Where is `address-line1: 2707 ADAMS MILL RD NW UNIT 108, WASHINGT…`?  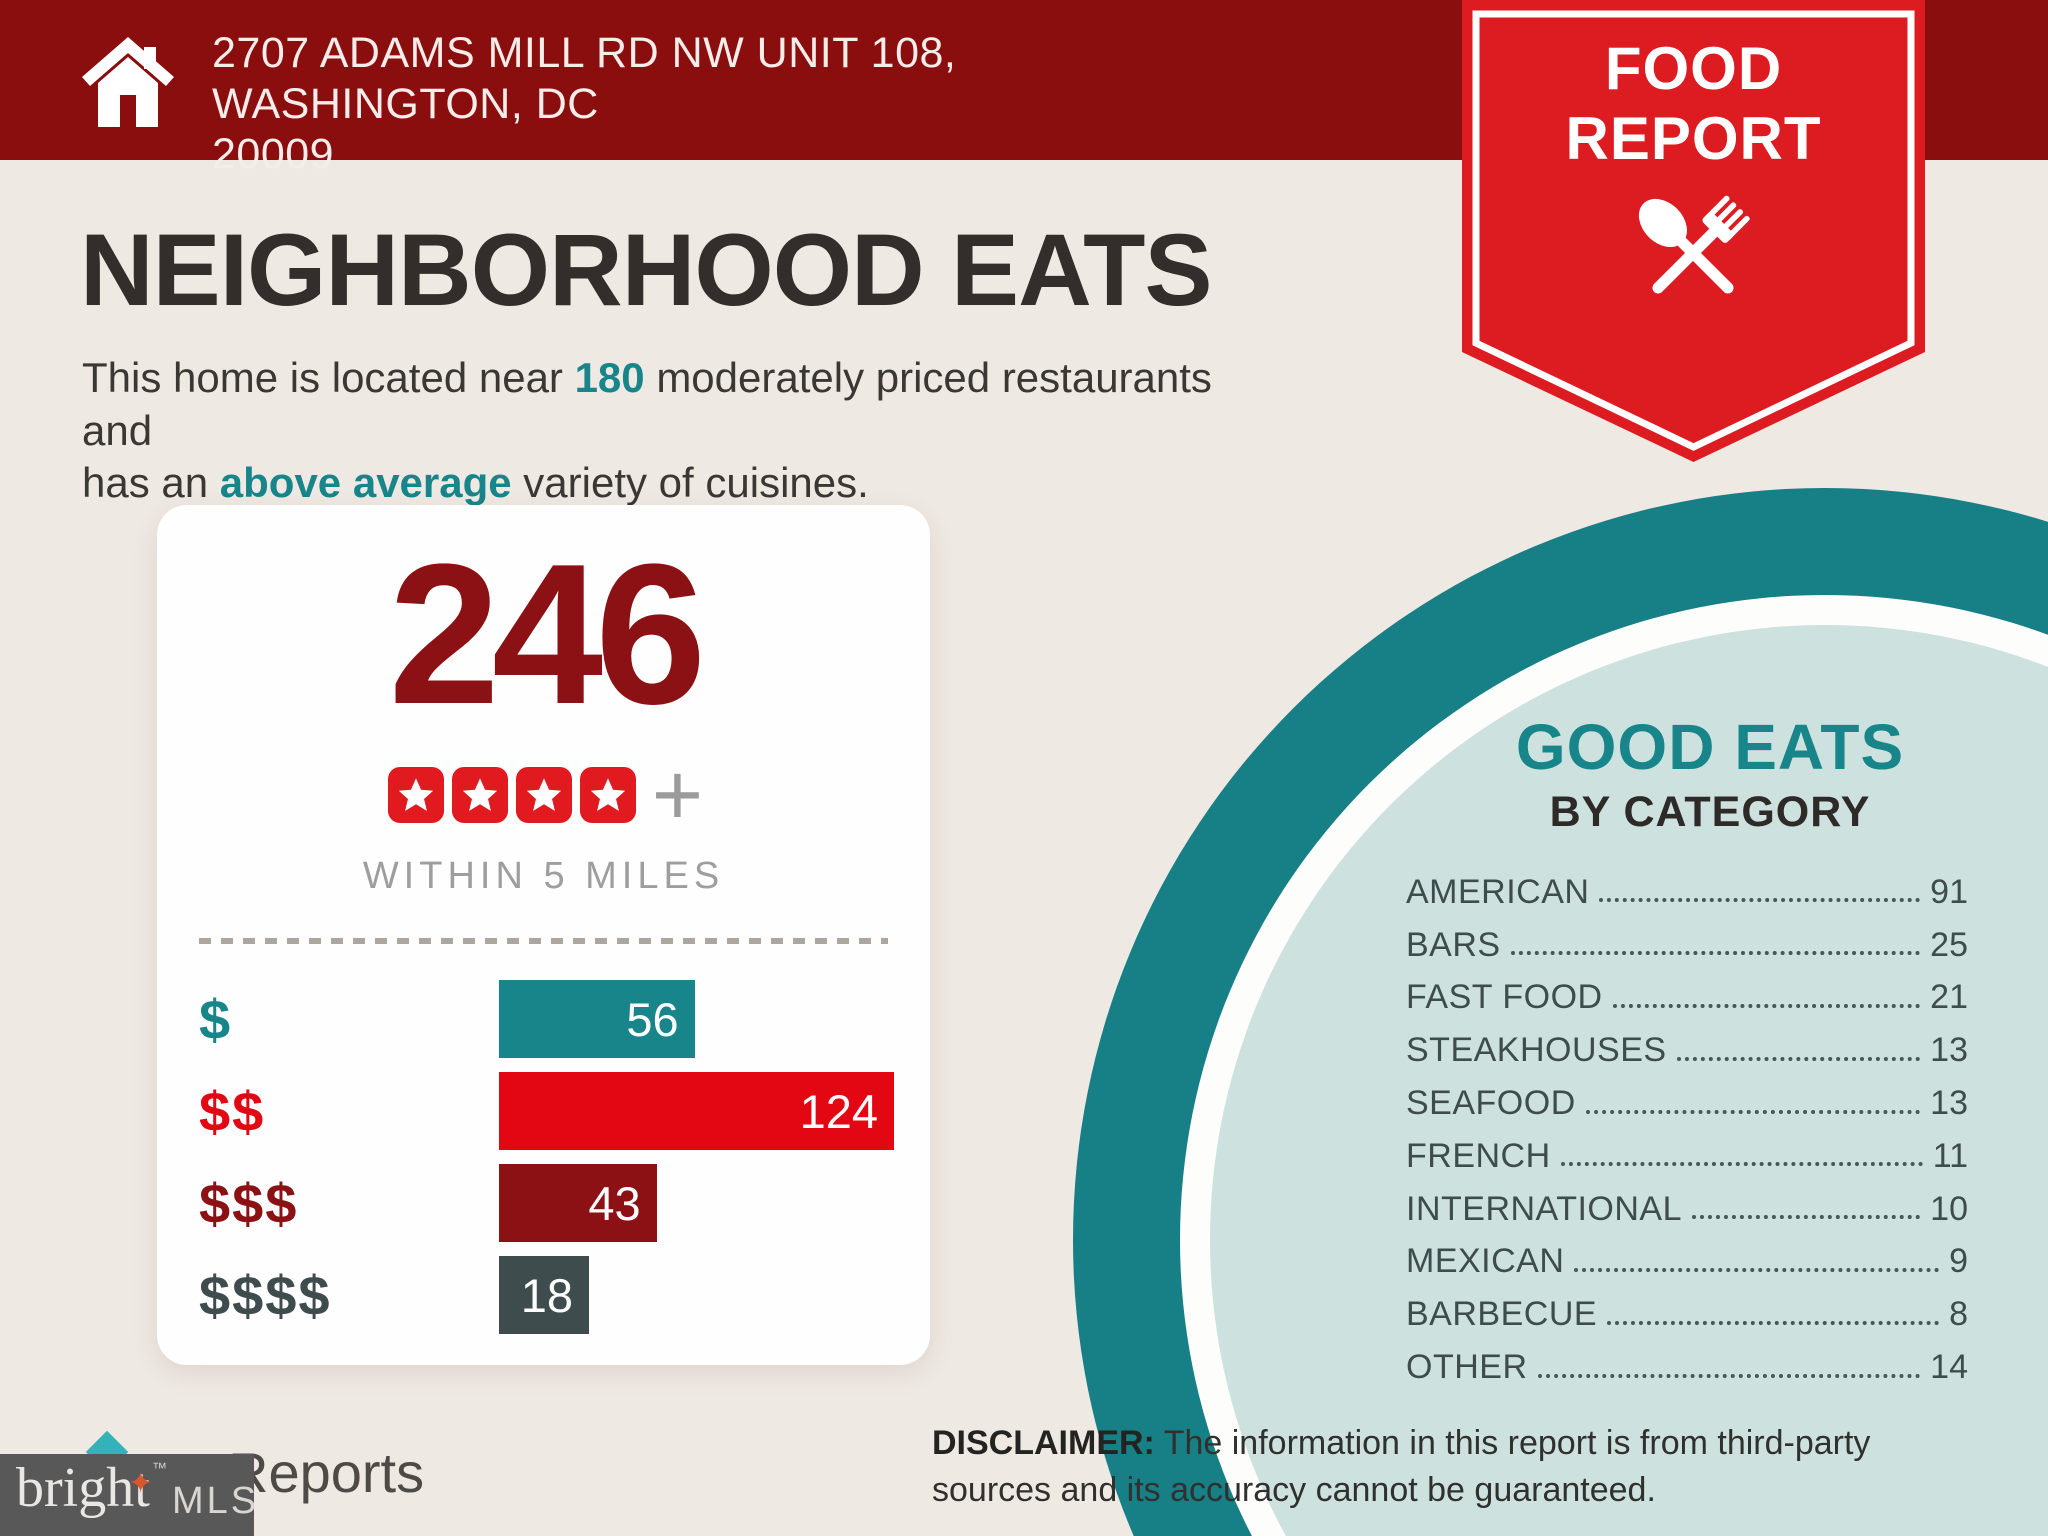
address-line1: 2707 ADAMS MILL RD NW UNIT 108, WASHINGT… is located at coordinates (584, 78).